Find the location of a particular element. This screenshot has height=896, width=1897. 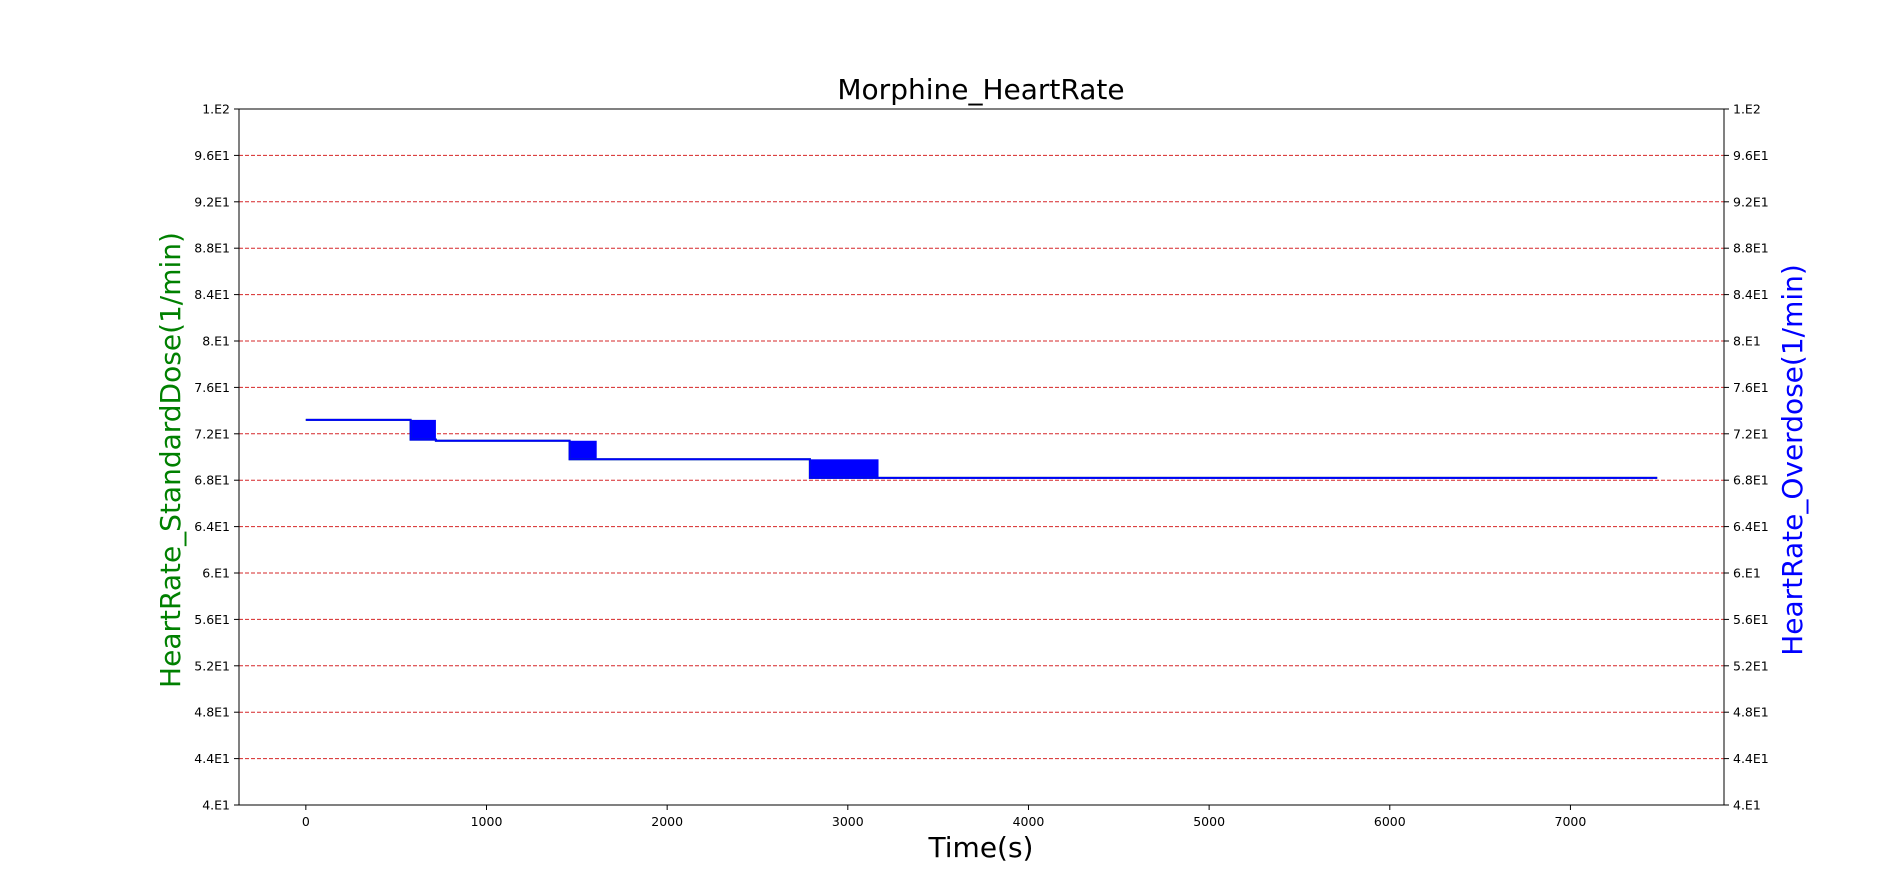

y-right-tick-label: 6.E1 is located at coordinates (1747, 573).